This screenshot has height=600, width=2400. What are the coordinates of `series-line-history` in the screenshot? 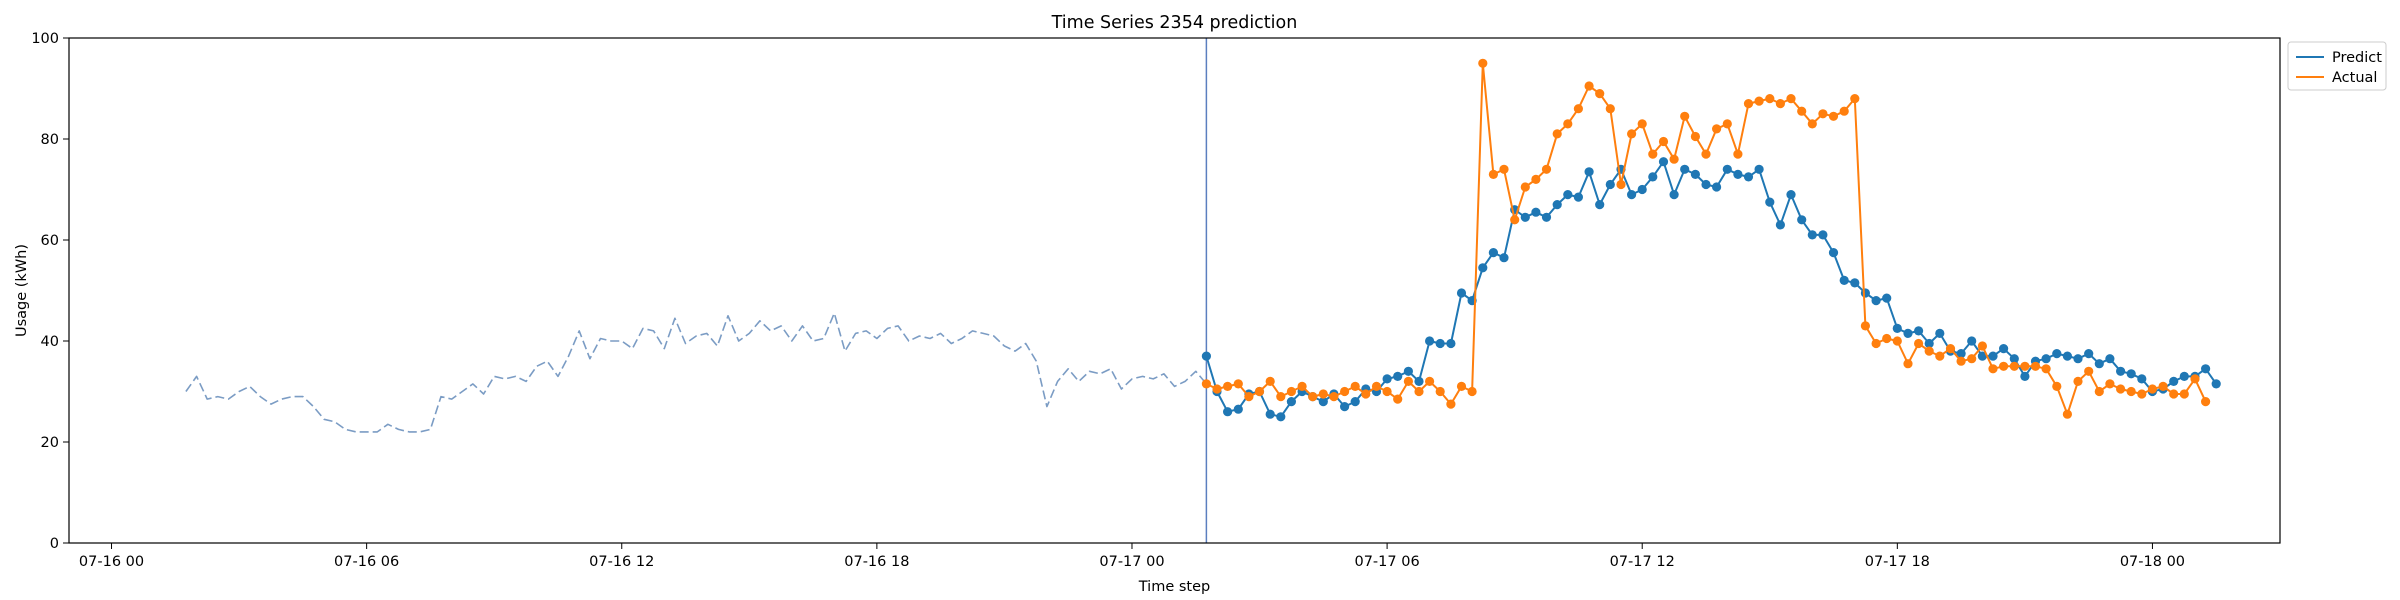 It's located at (696, 372).